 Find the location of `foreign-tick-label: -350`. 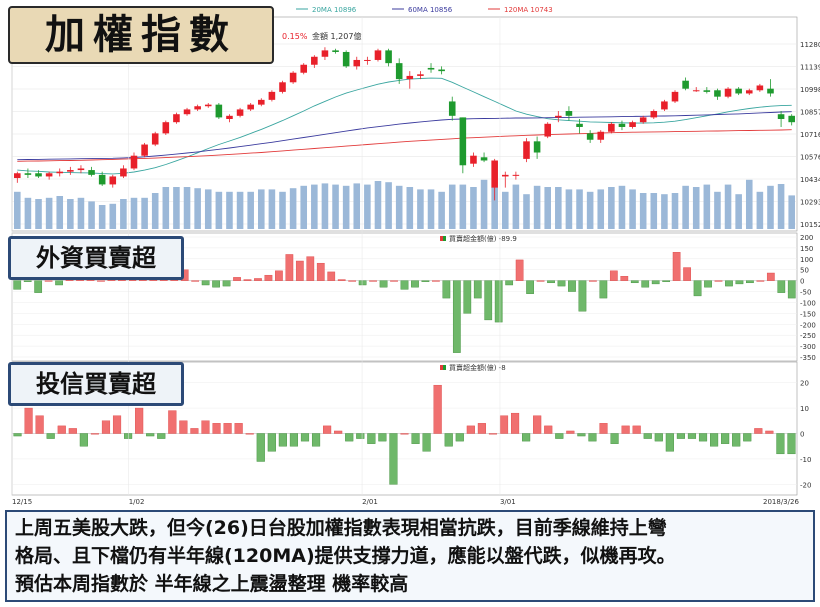

foreign-tick-label: -350 is located at coordinates (808, 358).